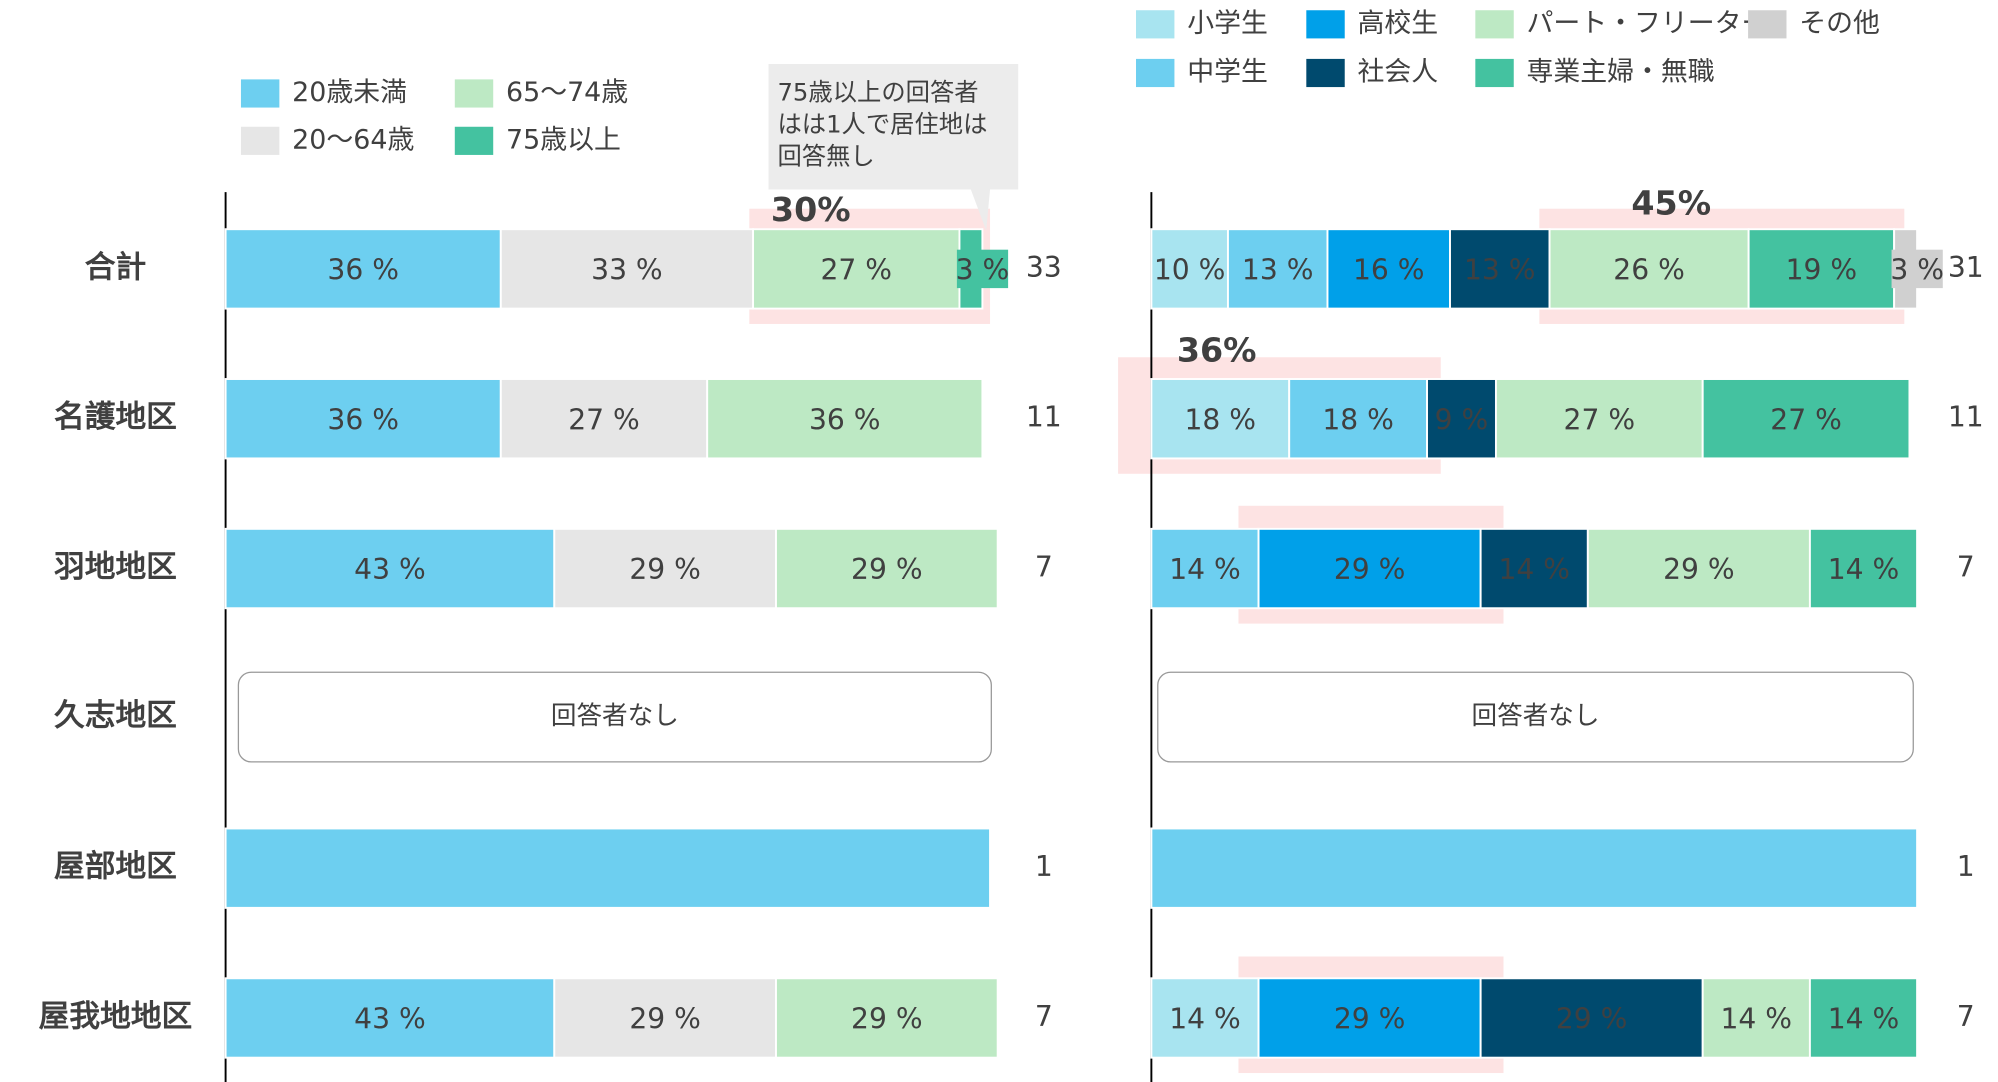  What do you see at coordinates (115, 417) in the screenshot?
I see `category-label: 名護地区` at bounding box center [115, 417].